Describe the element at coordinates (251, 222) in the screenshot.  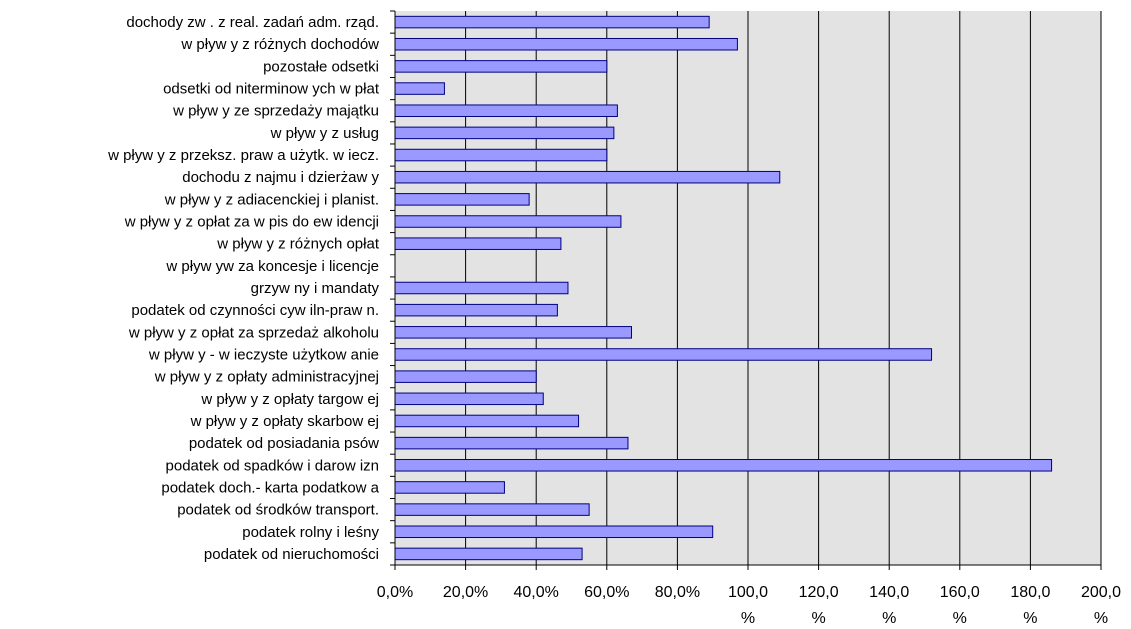
I see `category-label: w pływ y z opłat za w pis do ew idencji` at that location.